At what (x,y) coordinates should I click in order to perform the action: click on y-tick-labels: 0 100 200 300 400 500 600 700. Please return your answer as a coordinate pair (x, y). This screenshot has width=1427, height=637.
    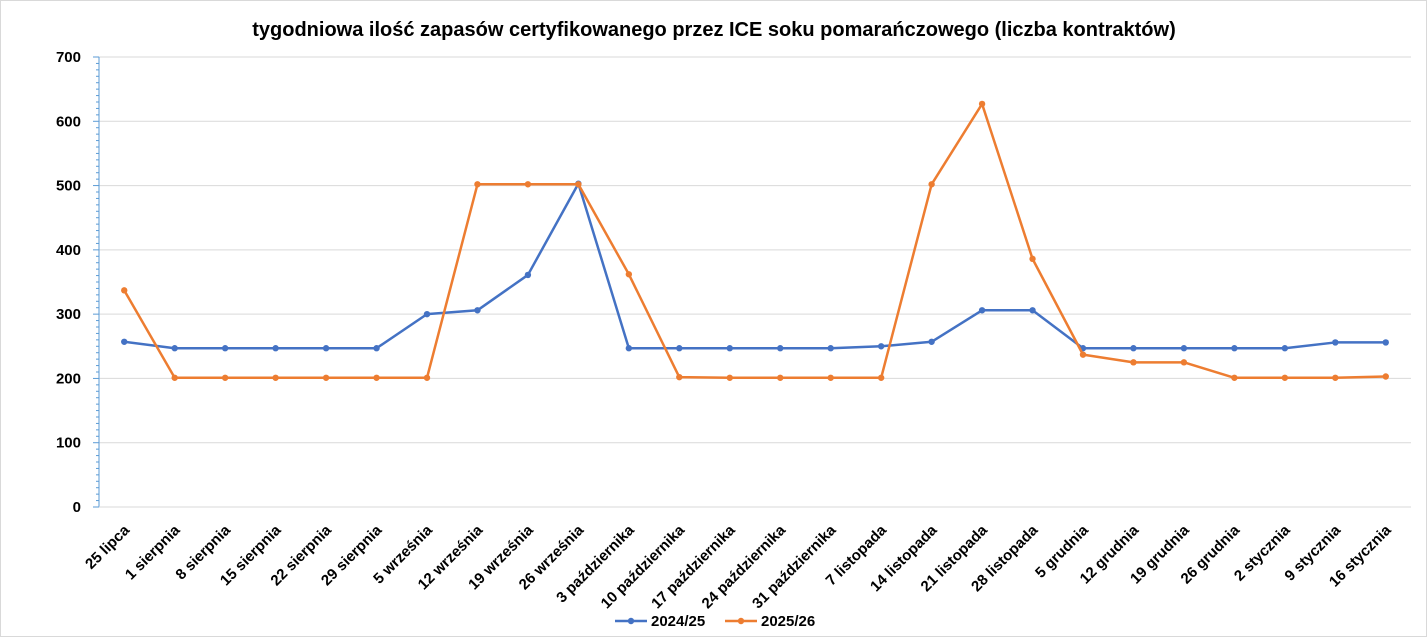
    Looking at the image, I should click on (68, 282).